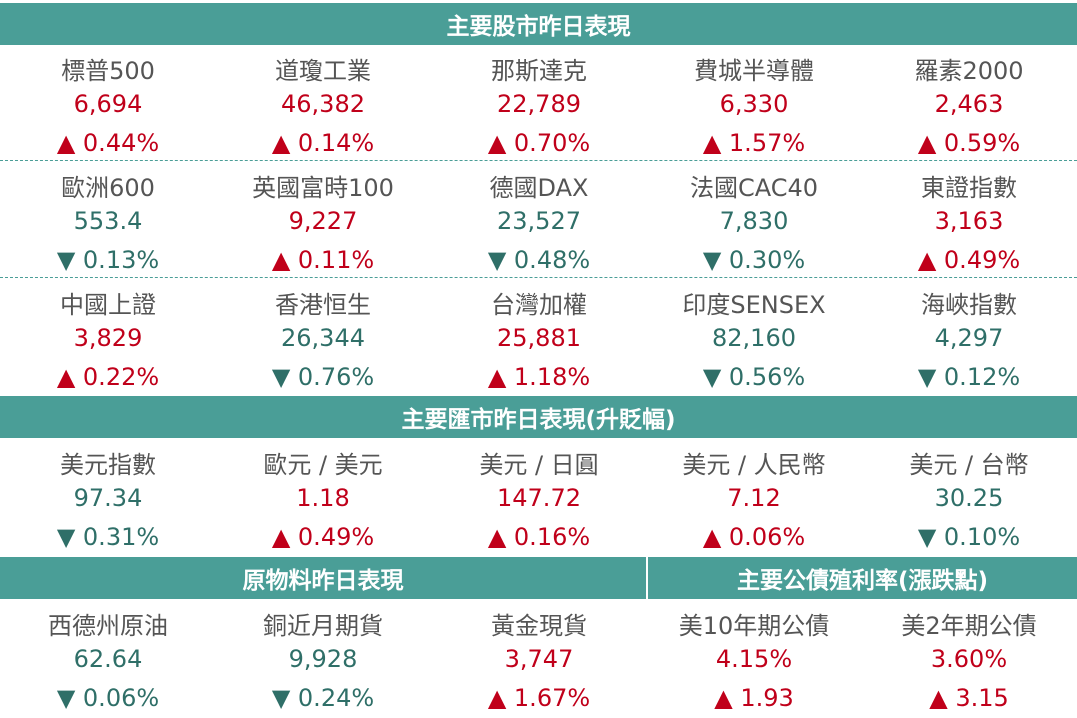 This screenshot has width=1077, height=718. I want to click on quote-value: 6,694, so click(108, 104).